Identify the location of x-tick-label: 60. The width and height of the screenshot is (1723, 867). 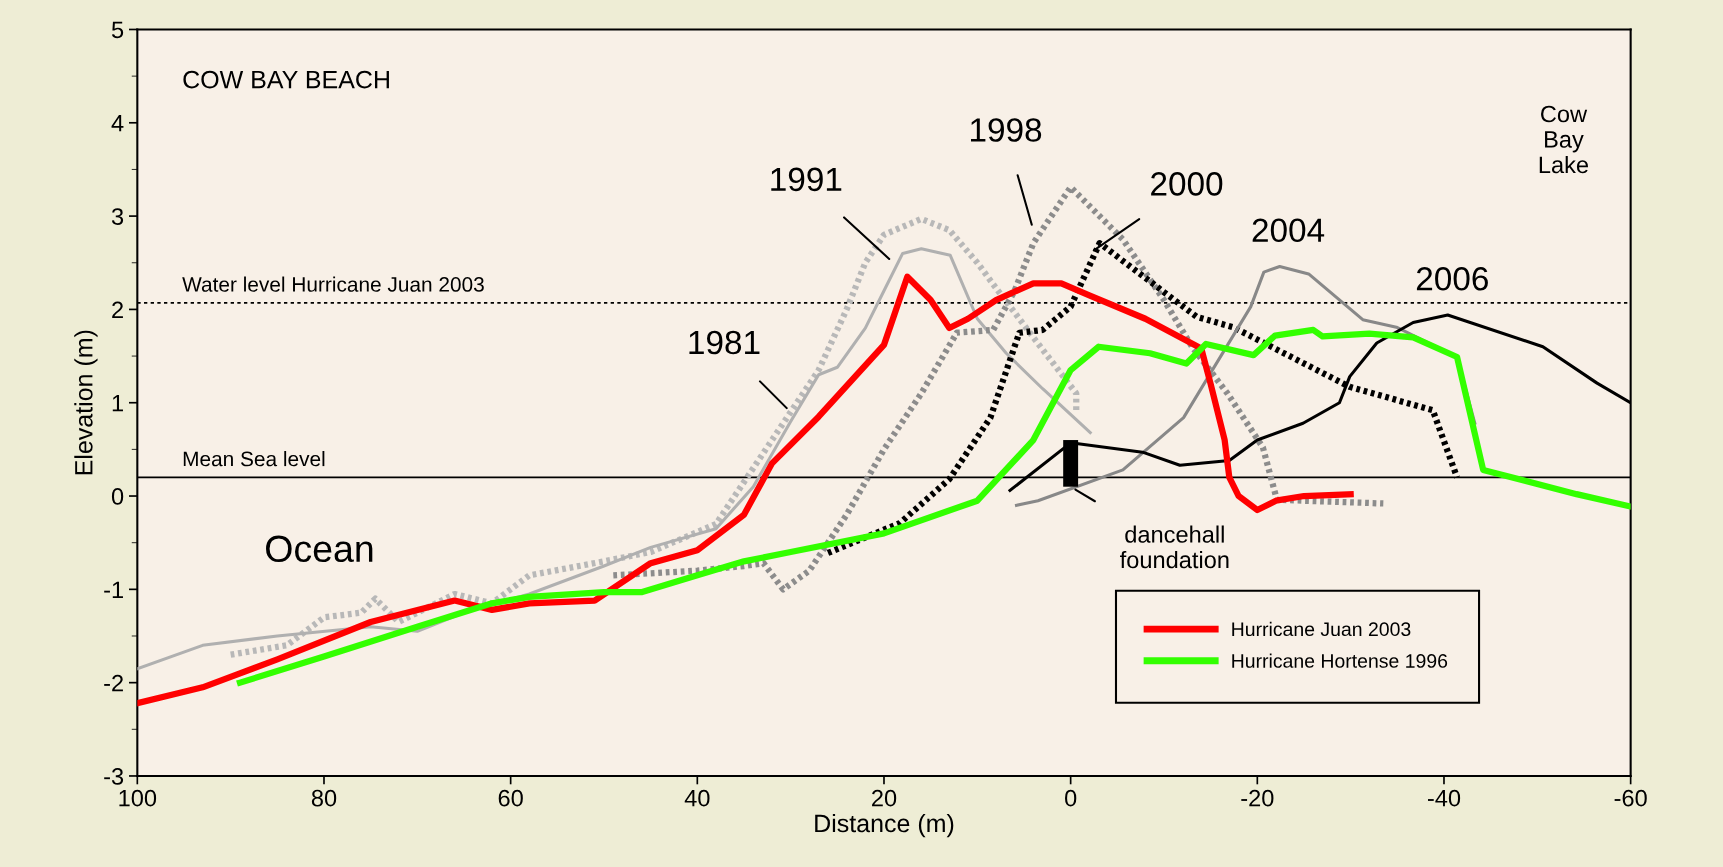
(510, 798).